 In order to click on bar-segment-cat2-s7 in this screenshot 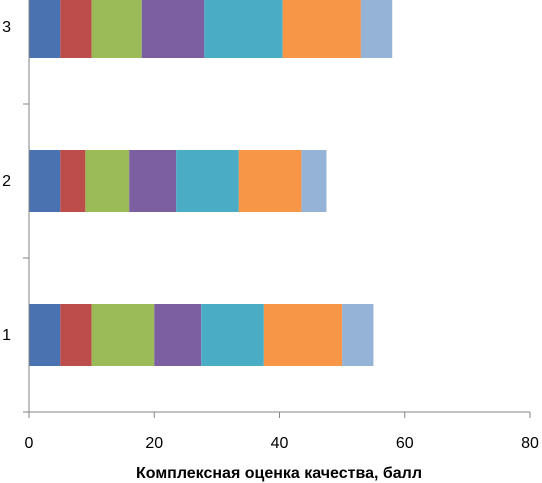, I will do `click(314, 181)`.